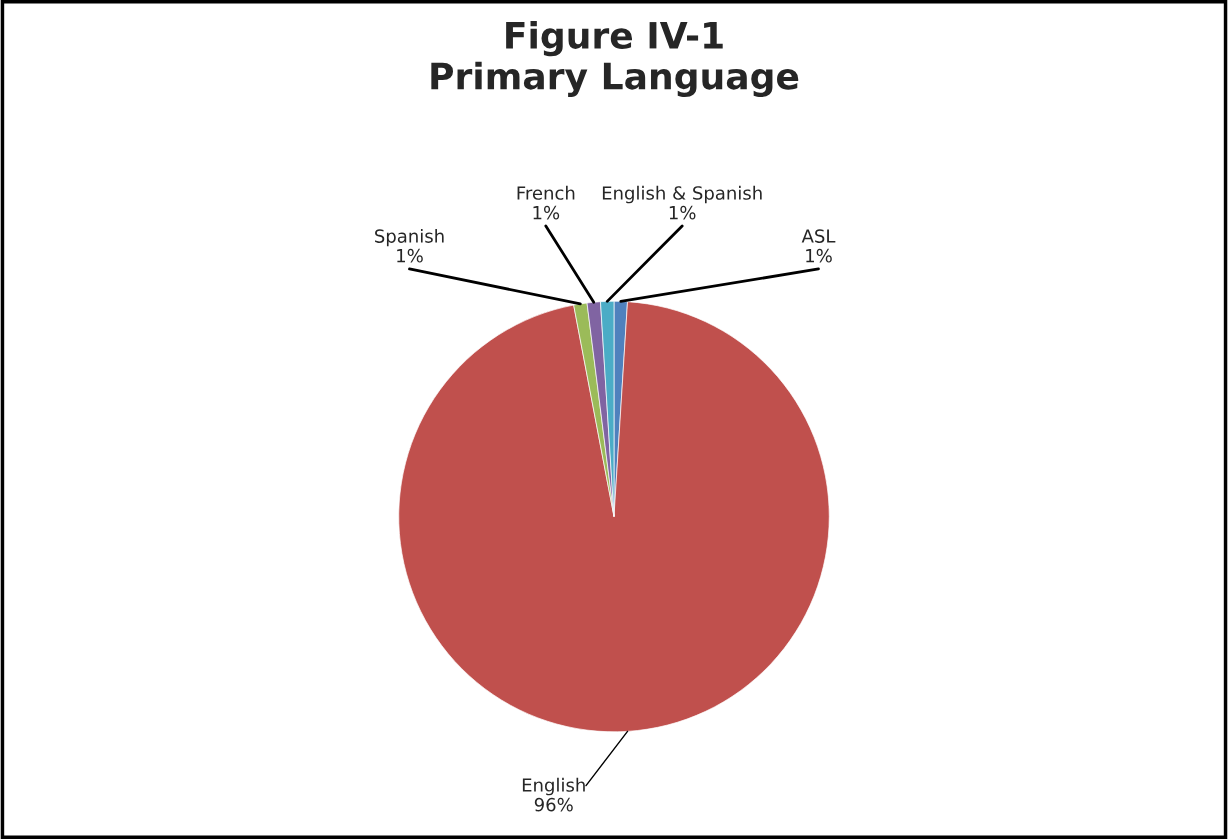 The height and width of the screenshot is (839, 1228). Describe the element at coordinates (546, 192) in the screenshot. I see `slice-label: French` at that location.